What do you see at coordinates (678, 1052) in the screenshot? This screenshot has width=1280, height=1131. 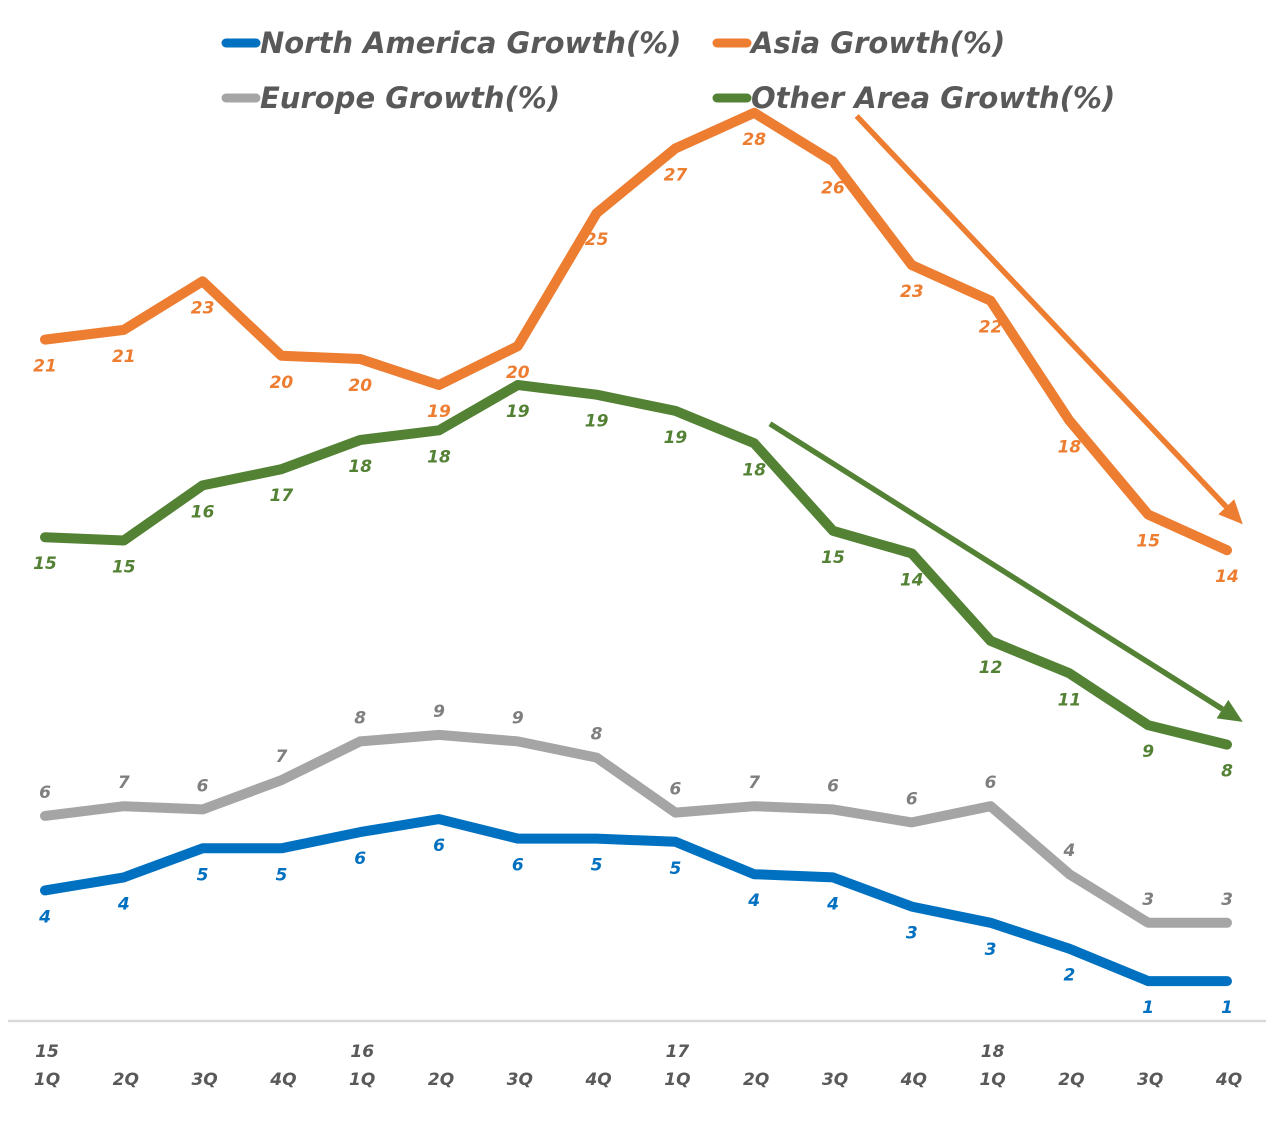 I see `x-year-label: 17` at bounding box center [678, 1052].